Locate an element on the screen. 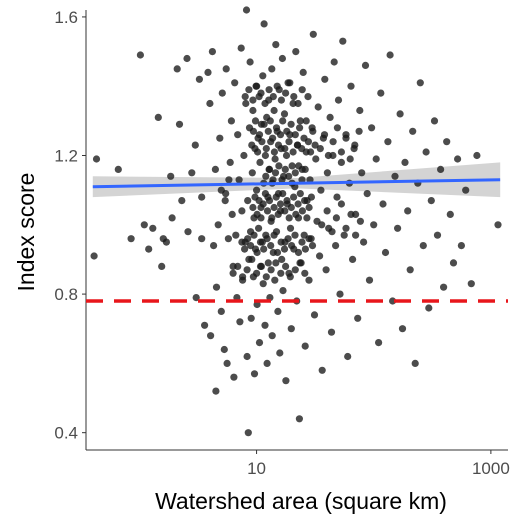 The width and height of the screenshot is (516, 518). y-tick-label: 0.4 is located at coordinates (66, 433).